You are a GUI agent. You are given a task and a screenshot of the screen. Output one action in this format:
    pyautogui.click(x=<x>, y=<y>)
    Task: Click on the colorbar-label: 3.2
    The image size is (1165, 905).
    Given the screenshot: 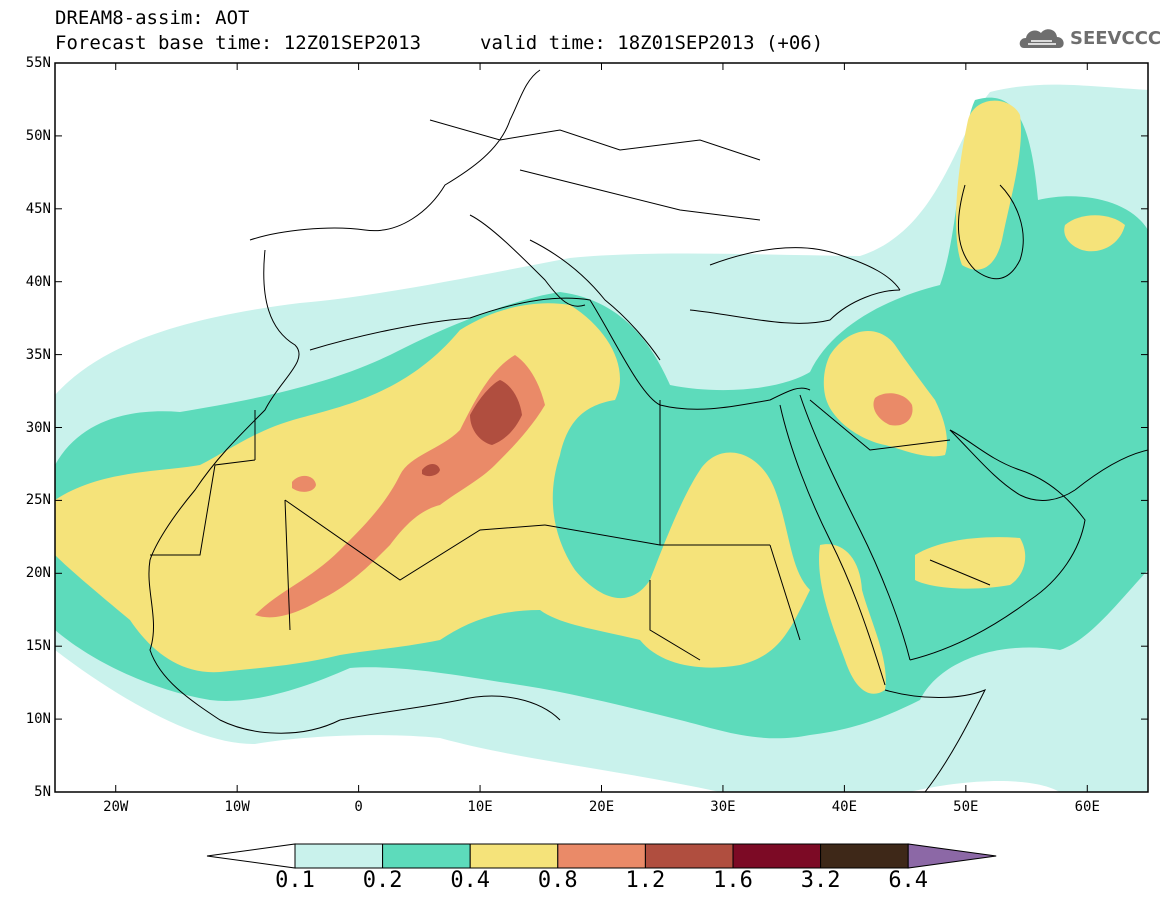 What is the action you would take?
    pyautogui.click(x=820, y=880)
    